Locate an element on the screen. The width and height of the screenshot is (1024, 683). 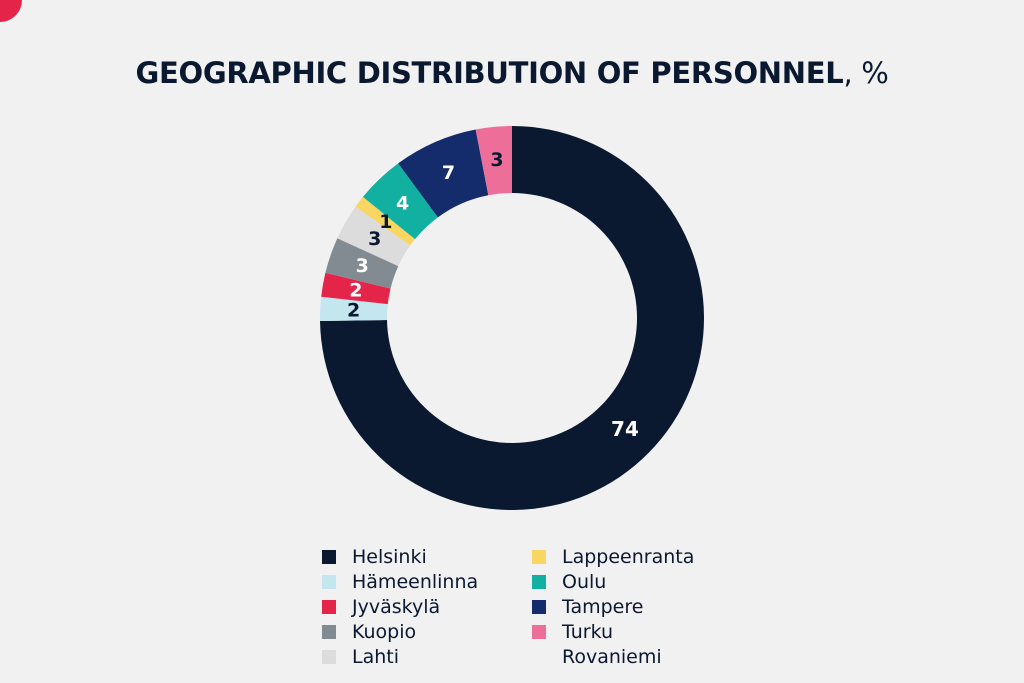
legend-item-oulu: Oulu is located at coordinates (569, 582).